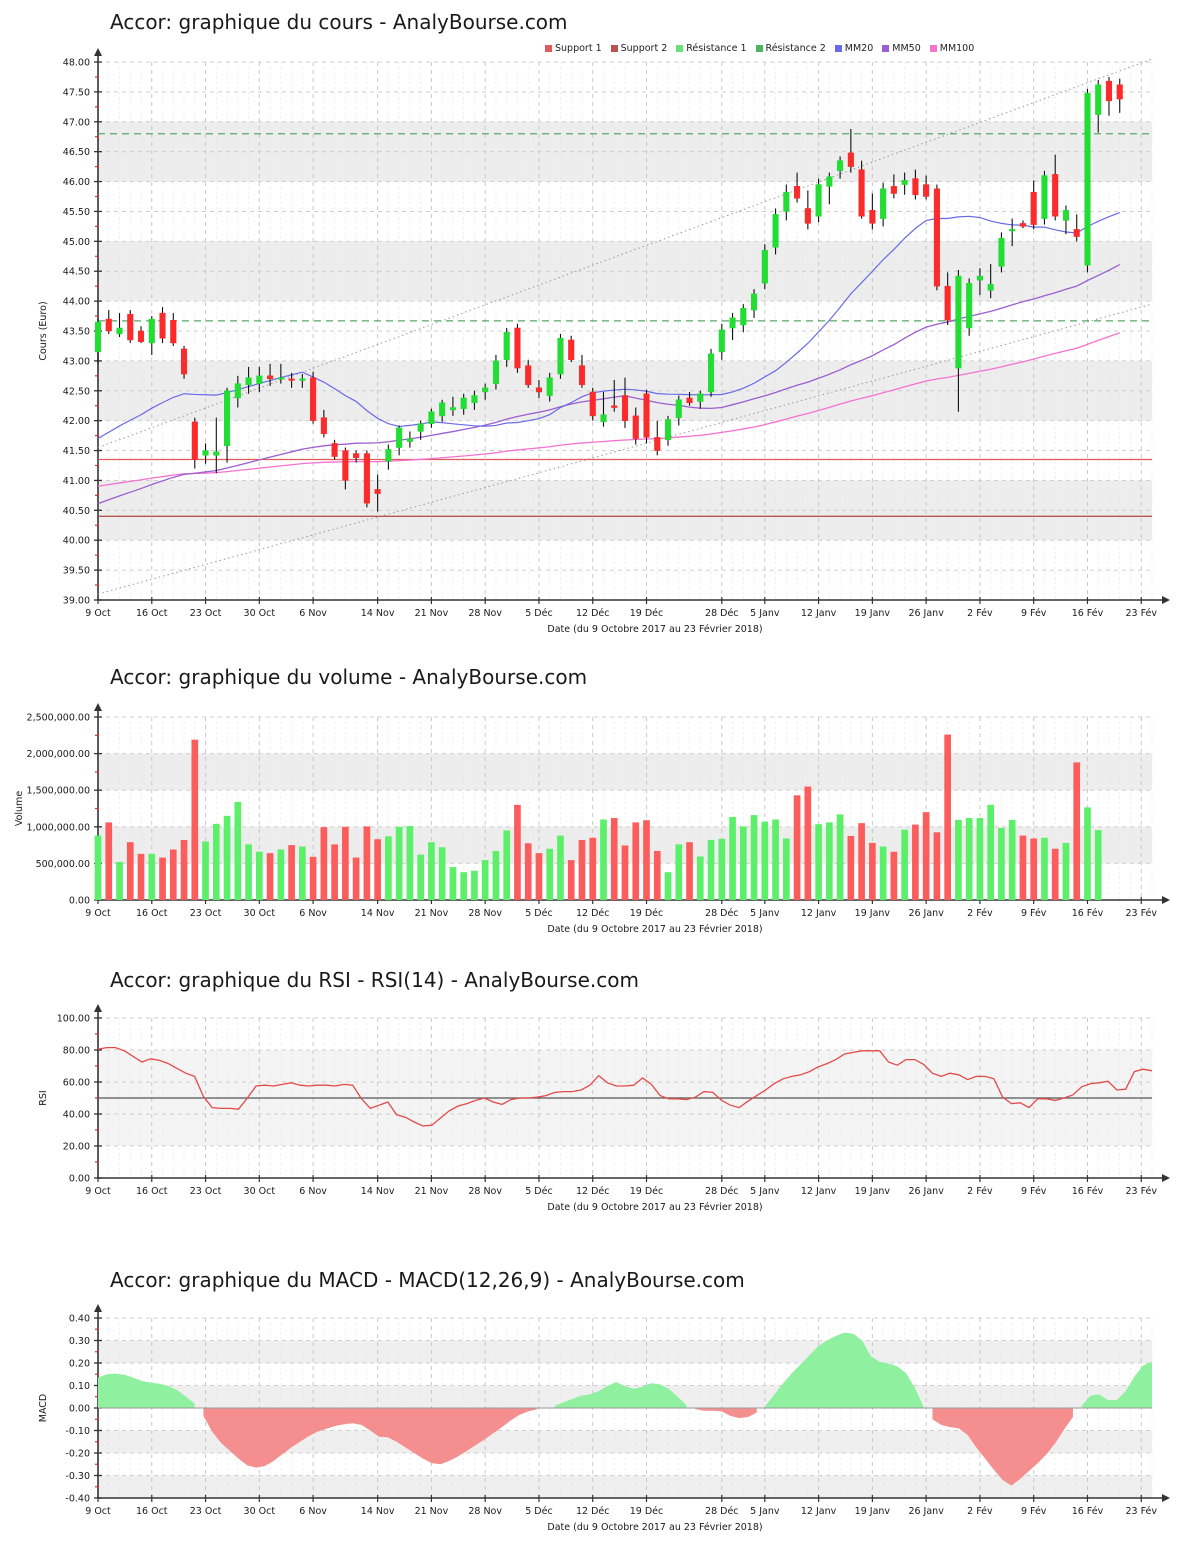 This screenshot has width=1200, height=1550. I want to click on x-tick-label: 16 Fév, so click(1088, 913).